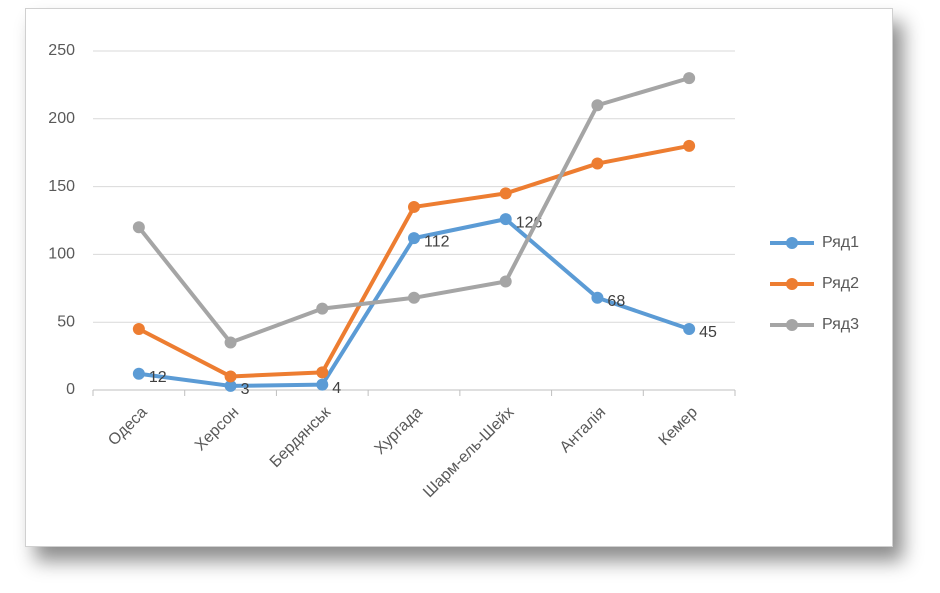  Describe the element at coordinates (217, 429) in the screenshot. I see `x-tick-label: Херсон` at that location.